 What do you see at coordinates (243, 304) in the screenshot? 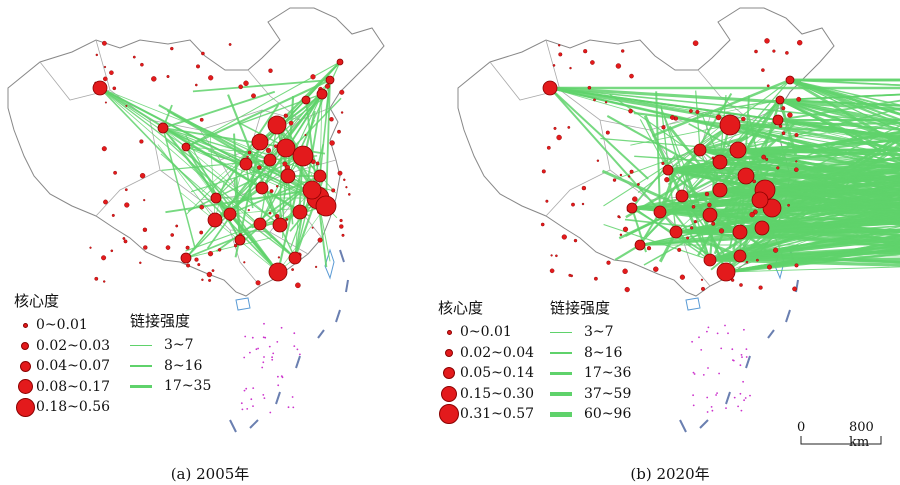
I see `hainan-island` at bounding box center [243, 304].